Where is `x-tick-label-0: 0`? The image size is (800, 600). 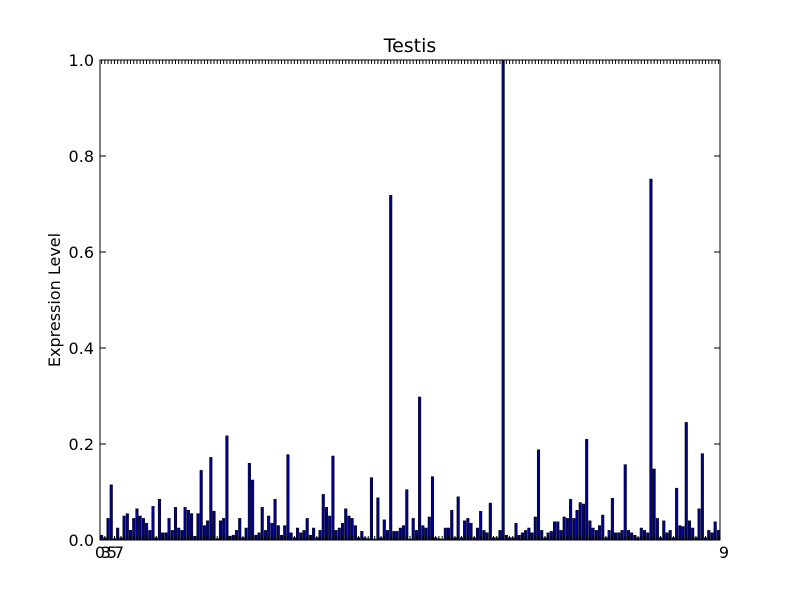
x-tick-label-0: 0 is located at coordinates (100, 552).